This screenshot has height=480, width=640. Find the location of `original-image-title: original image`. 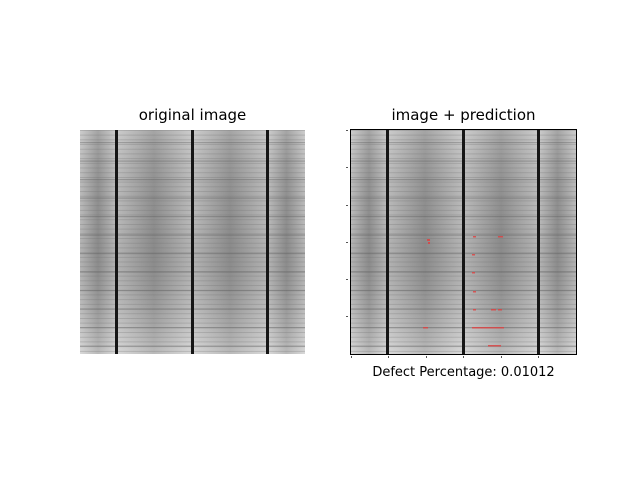

original-image-title: original image is located at coordinates (192, 115).